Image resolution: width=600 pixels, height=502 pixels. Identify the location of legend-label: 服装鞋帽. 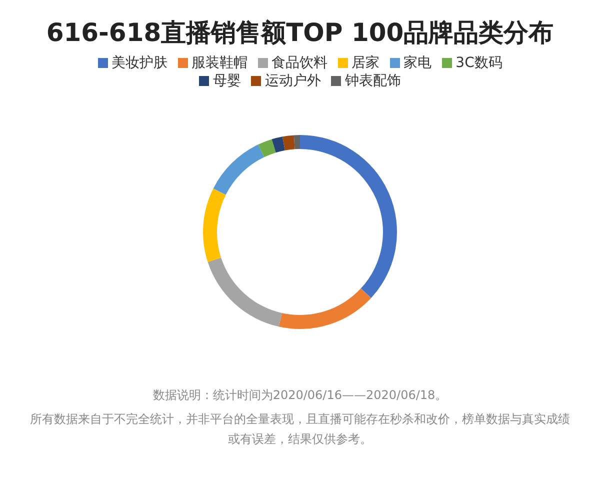
(220, 63).